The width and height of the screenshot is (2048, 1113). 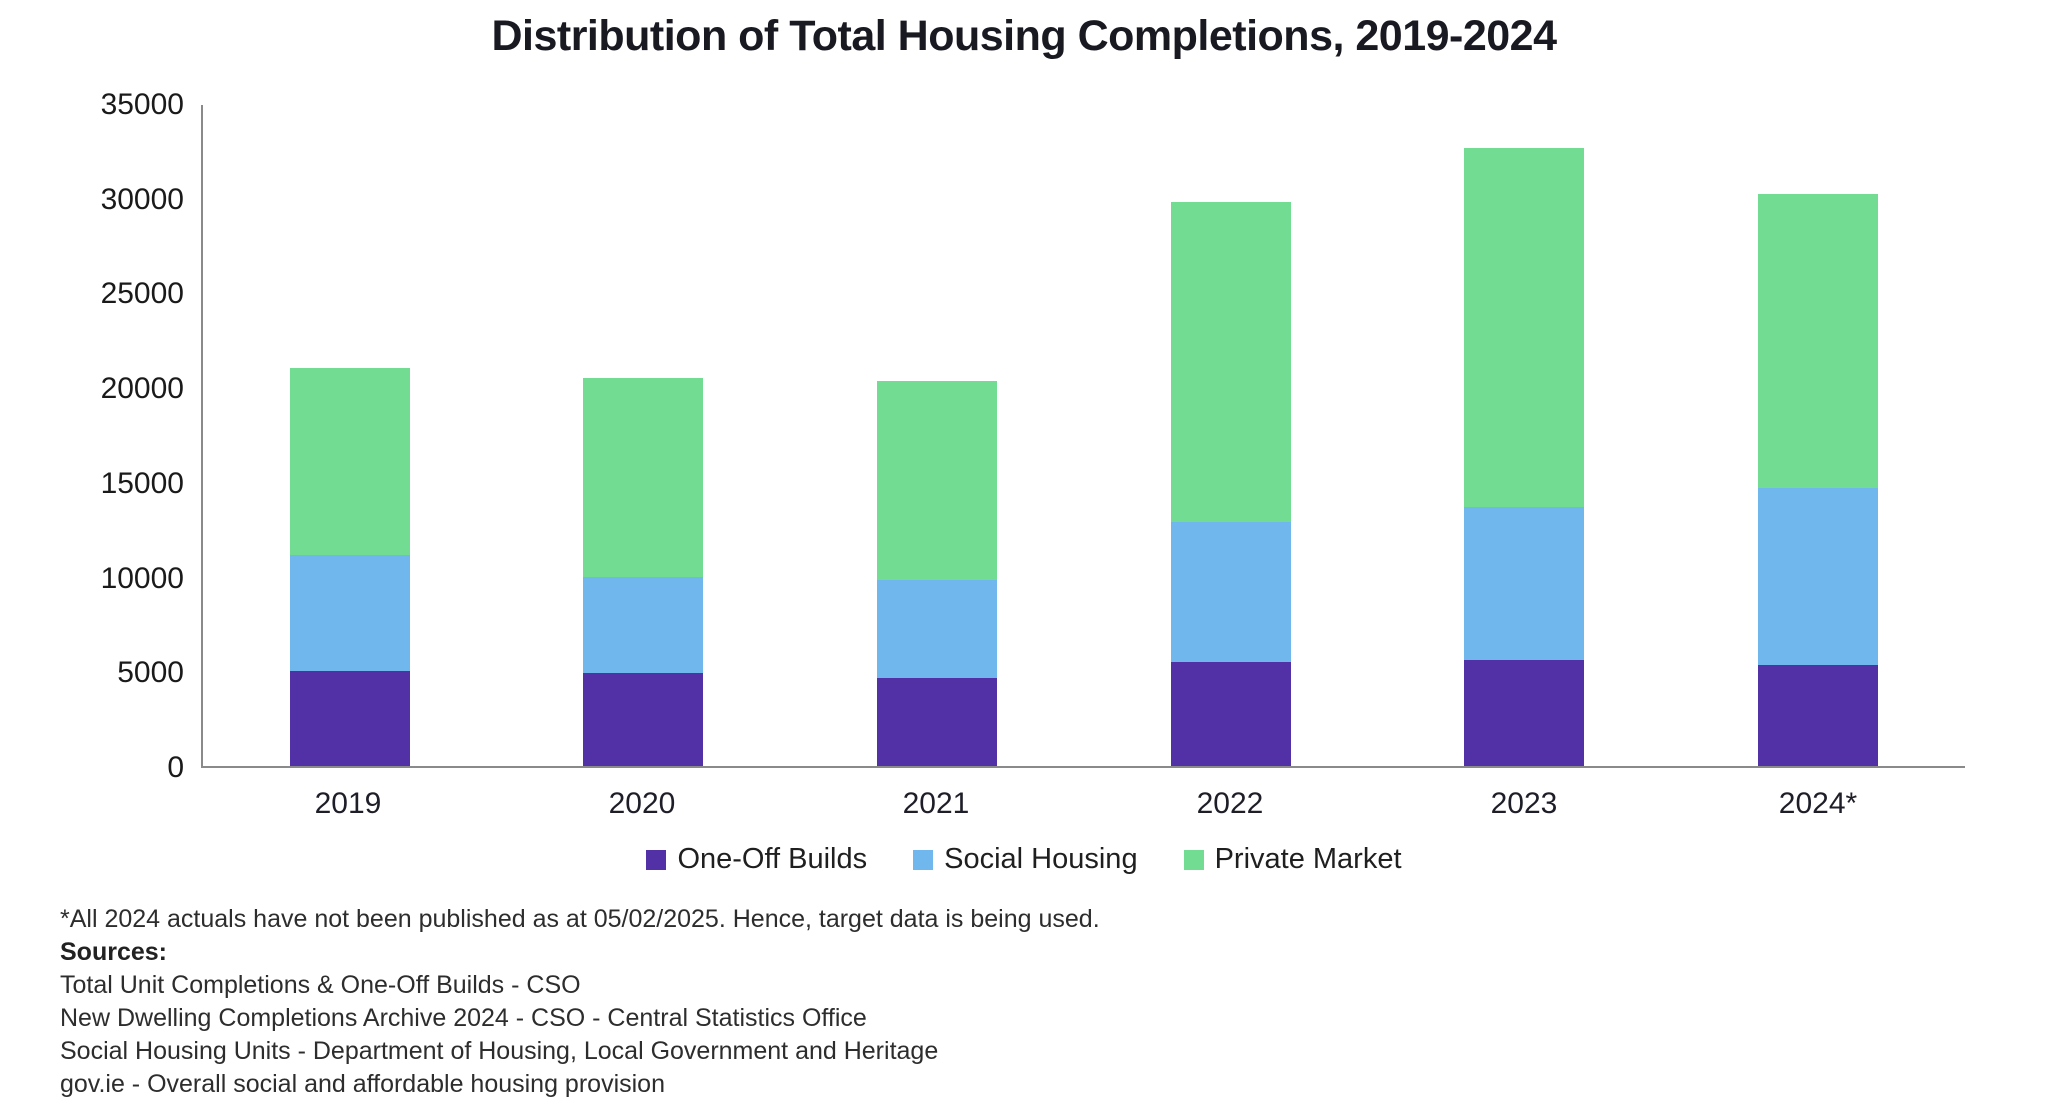 What do you see at coordinates (349, 613) in the screenshot?
I see `bar-segment-2019-social-housing` at bounding box center [349, 613].